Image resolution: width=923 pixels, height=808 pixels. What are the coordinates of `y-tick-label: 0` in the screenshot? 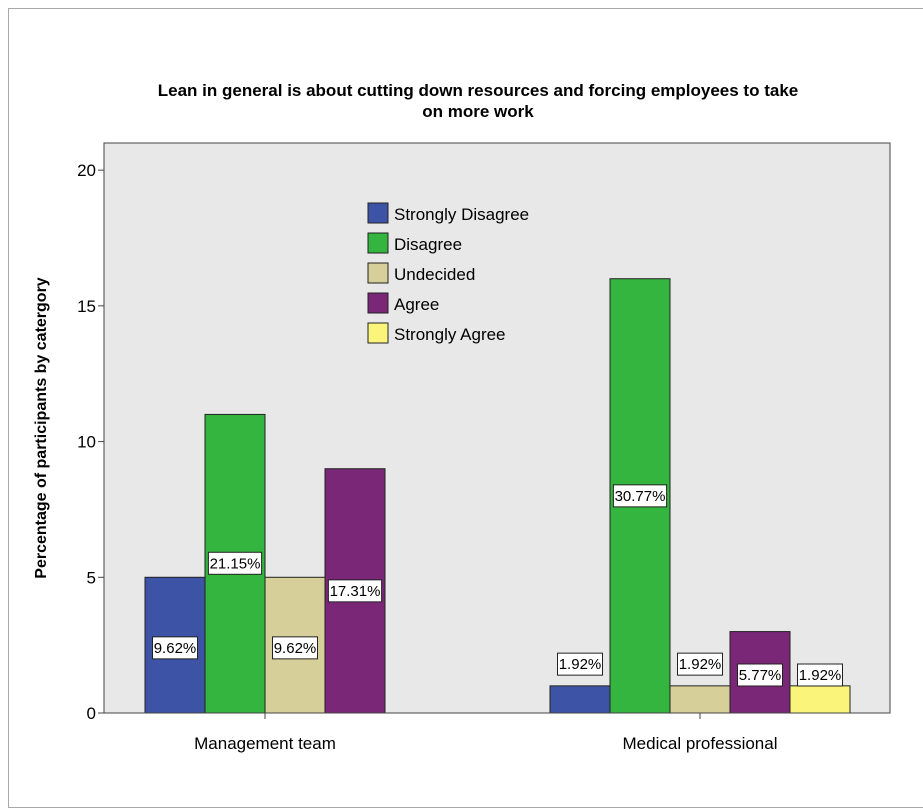 It's located at (91, 713).